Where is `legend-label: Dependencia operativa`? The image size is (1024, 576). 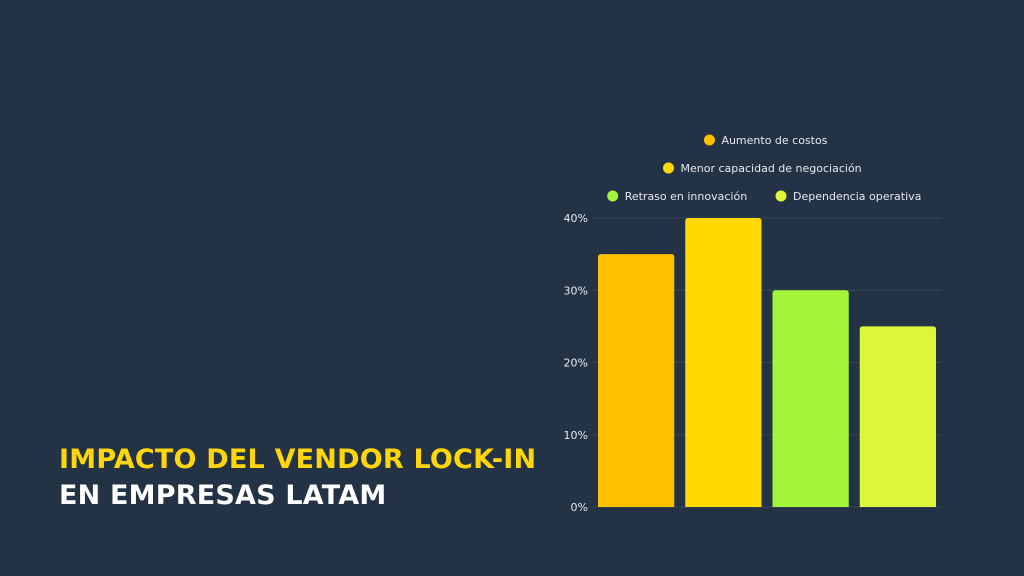 legend-label: Dependencia operativa is located at coordinates (857, 196).